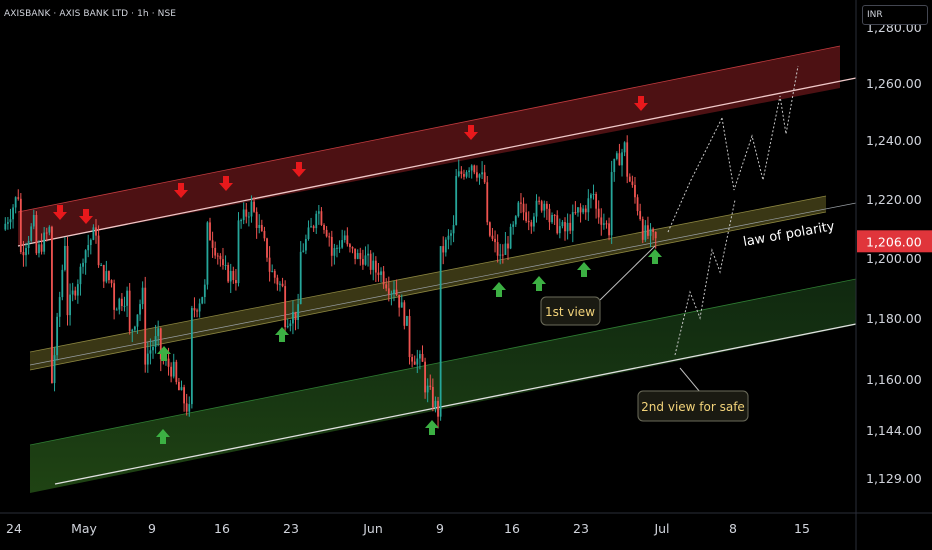 This screenshot has height=550, width=932. I want to click on time-tick-label: May, so click(84, 528).